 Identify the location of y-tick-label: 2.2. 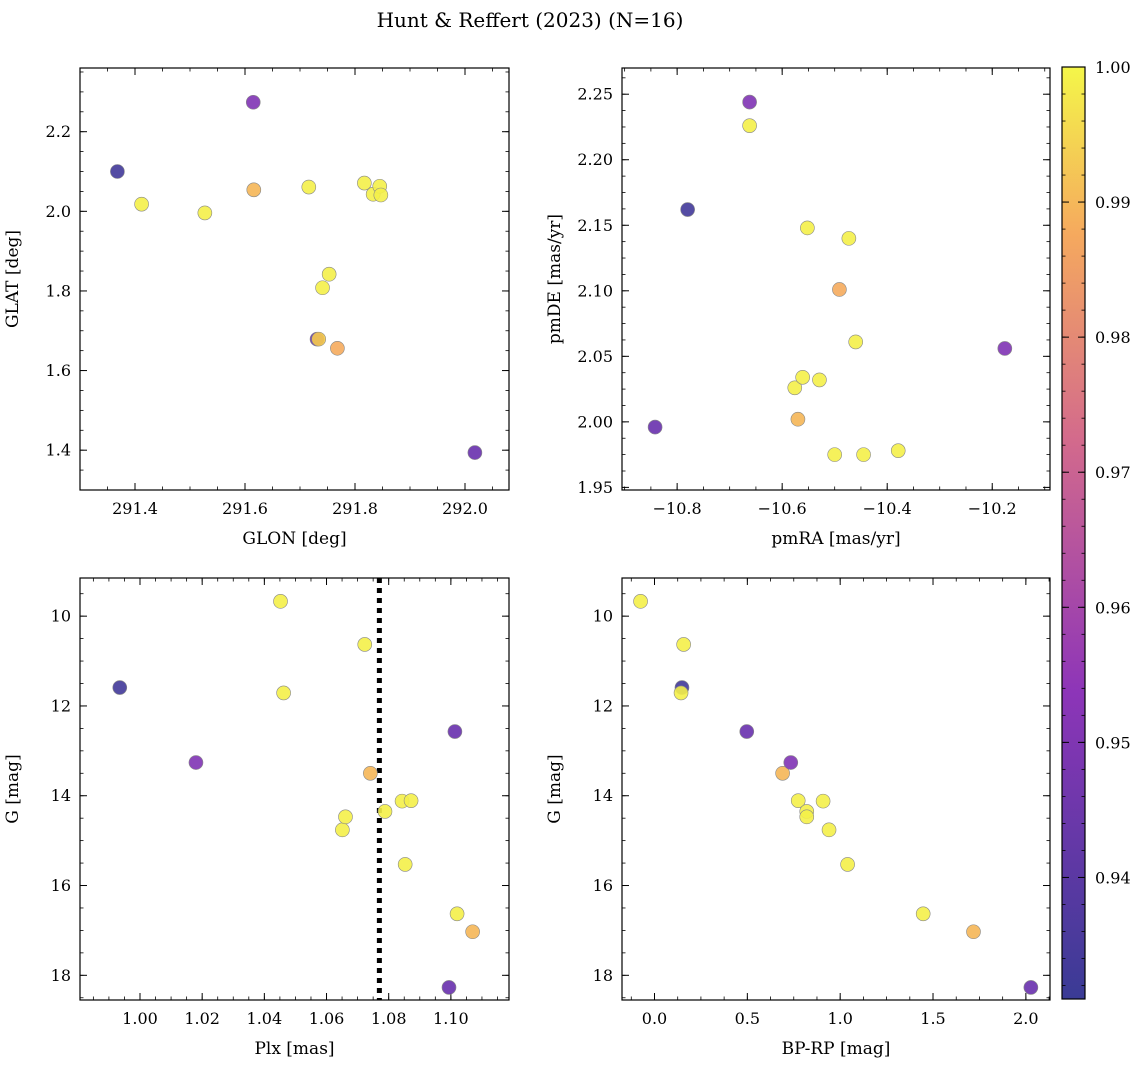
(58, 131).